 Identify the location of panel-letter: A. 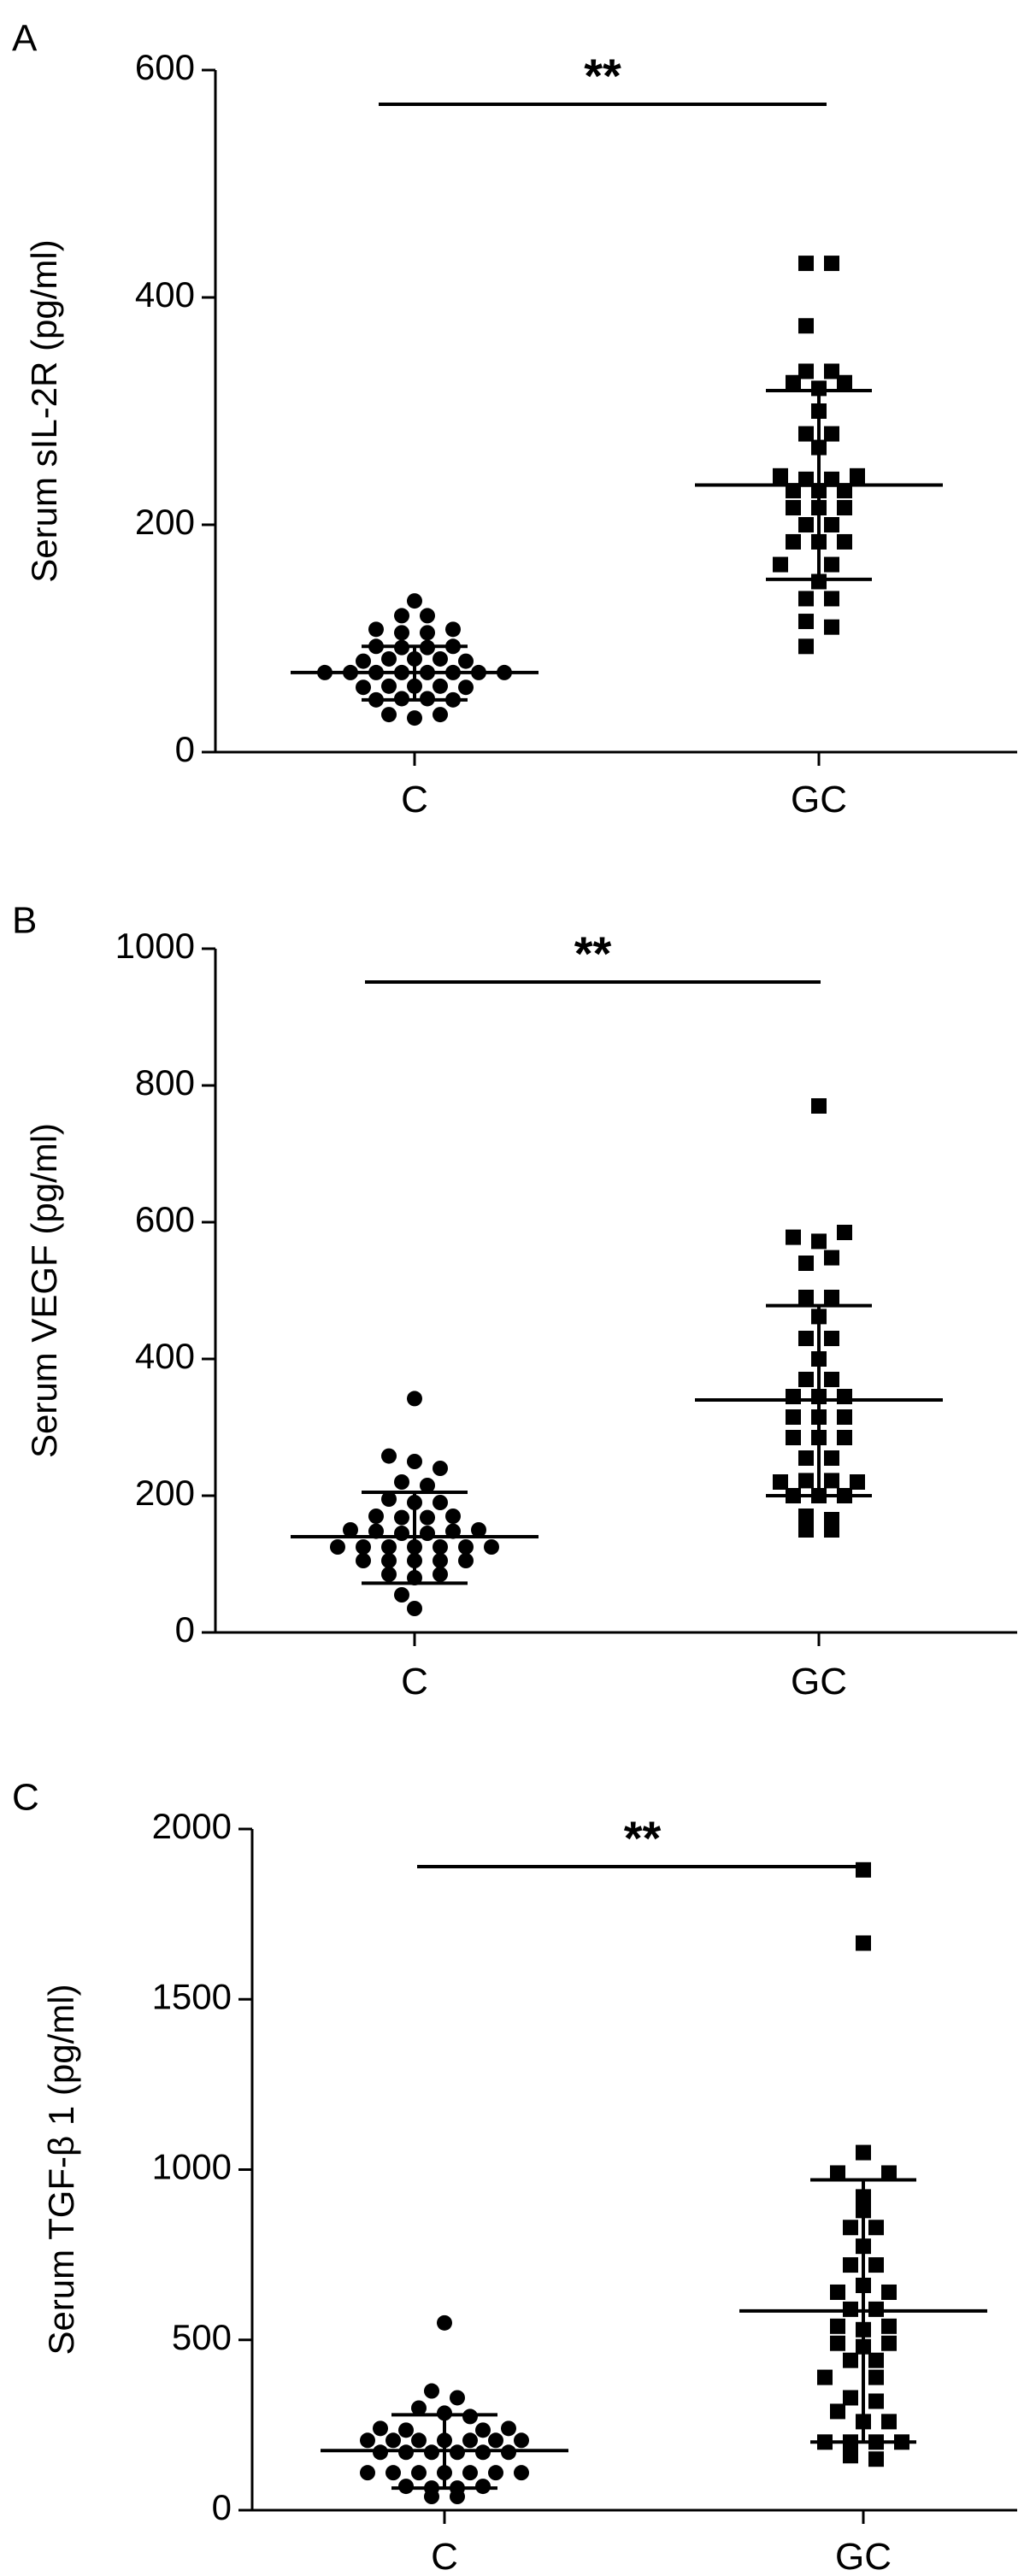
(25, 39).